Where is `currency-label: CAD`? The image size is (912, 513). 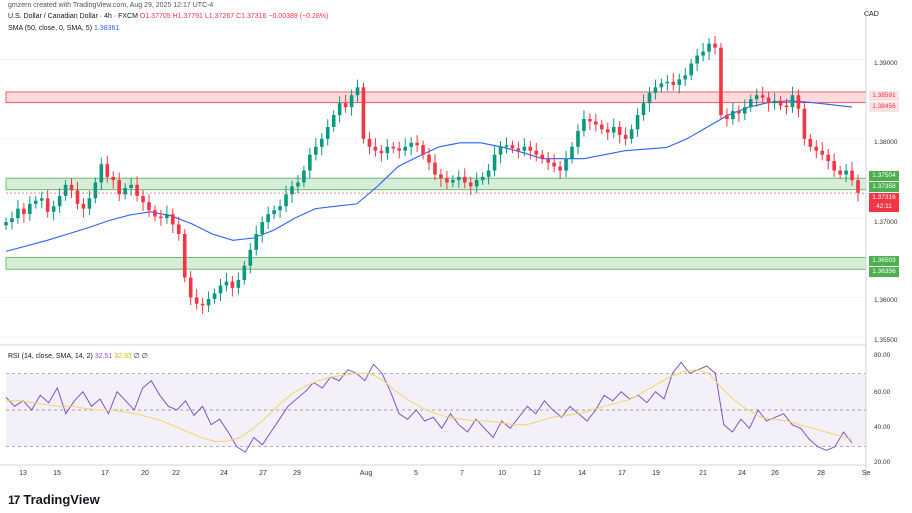
currency-label: CAD is located at coordinates (871, 14).